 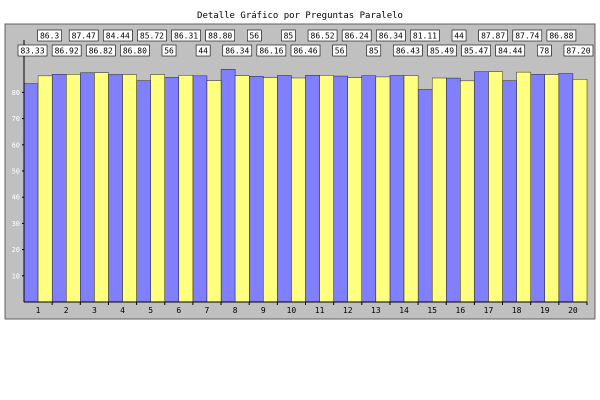 I want to click on data-label-text: 86.52, so click(x=323, y=36).